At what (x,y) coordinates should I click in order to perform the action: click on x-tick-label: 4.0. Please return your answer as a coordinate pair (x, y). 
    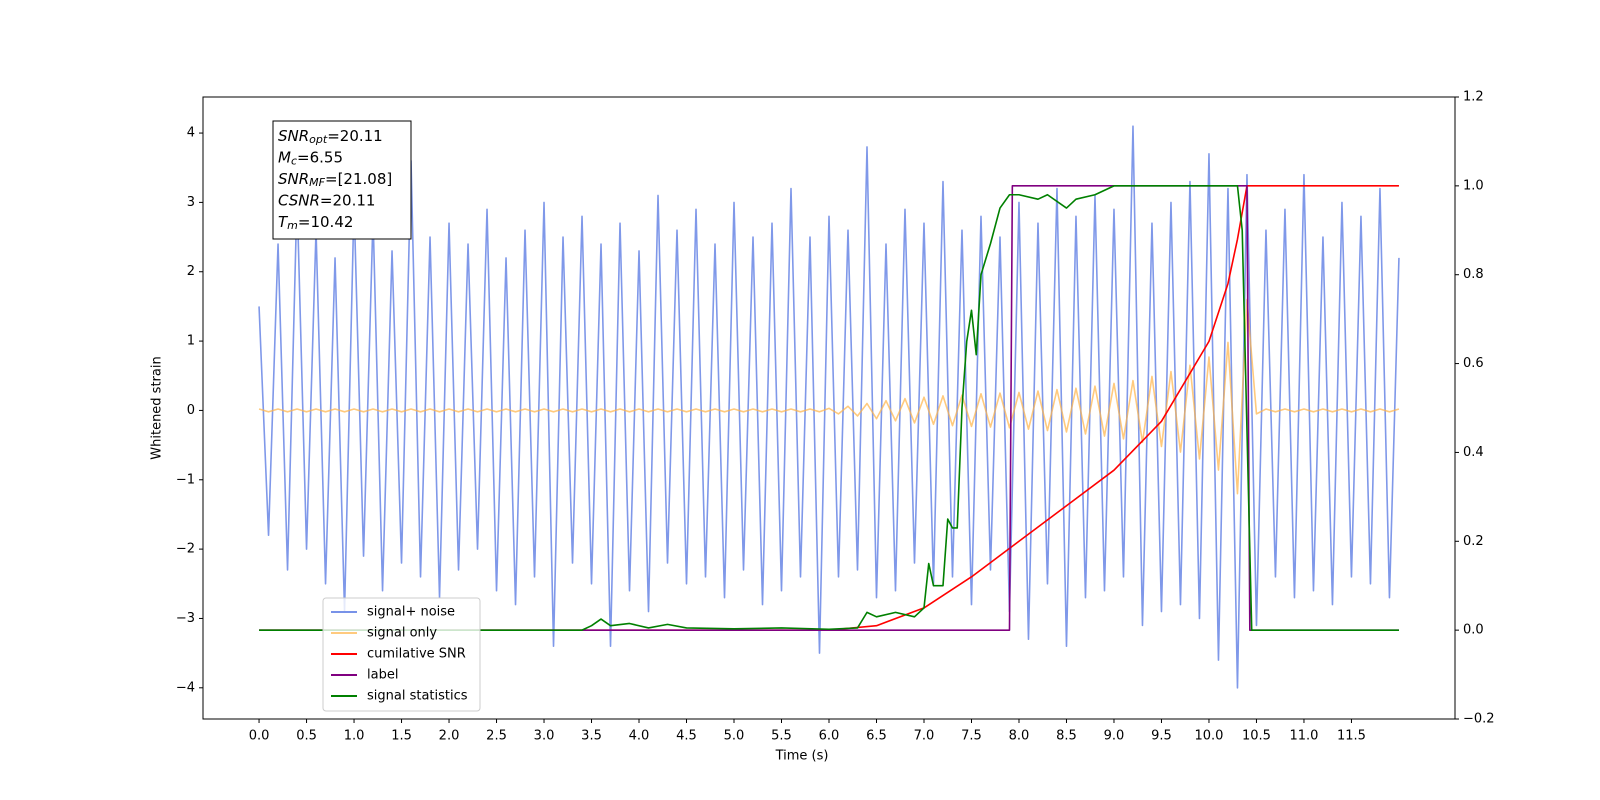
    Looking at the image, I should click on (639, 736).